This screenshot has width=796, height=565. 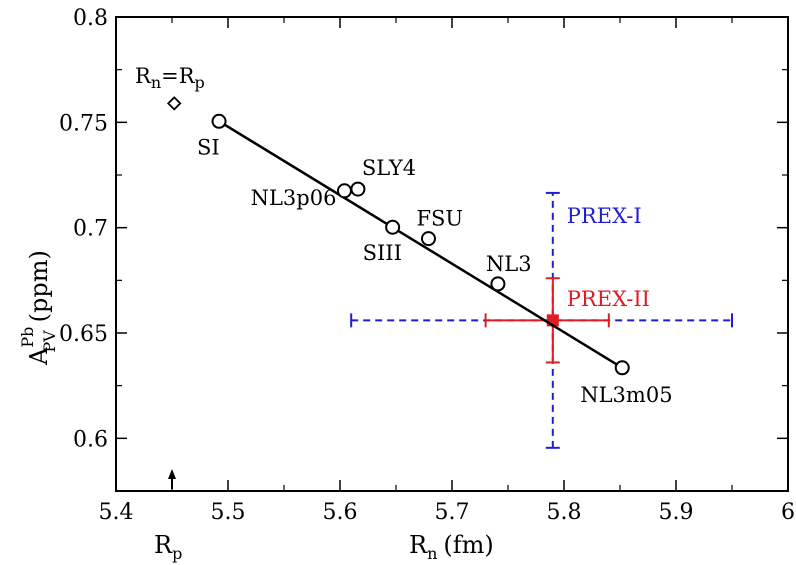 I want to click on x-axis-title-main: R, so click(x=418, y=545).